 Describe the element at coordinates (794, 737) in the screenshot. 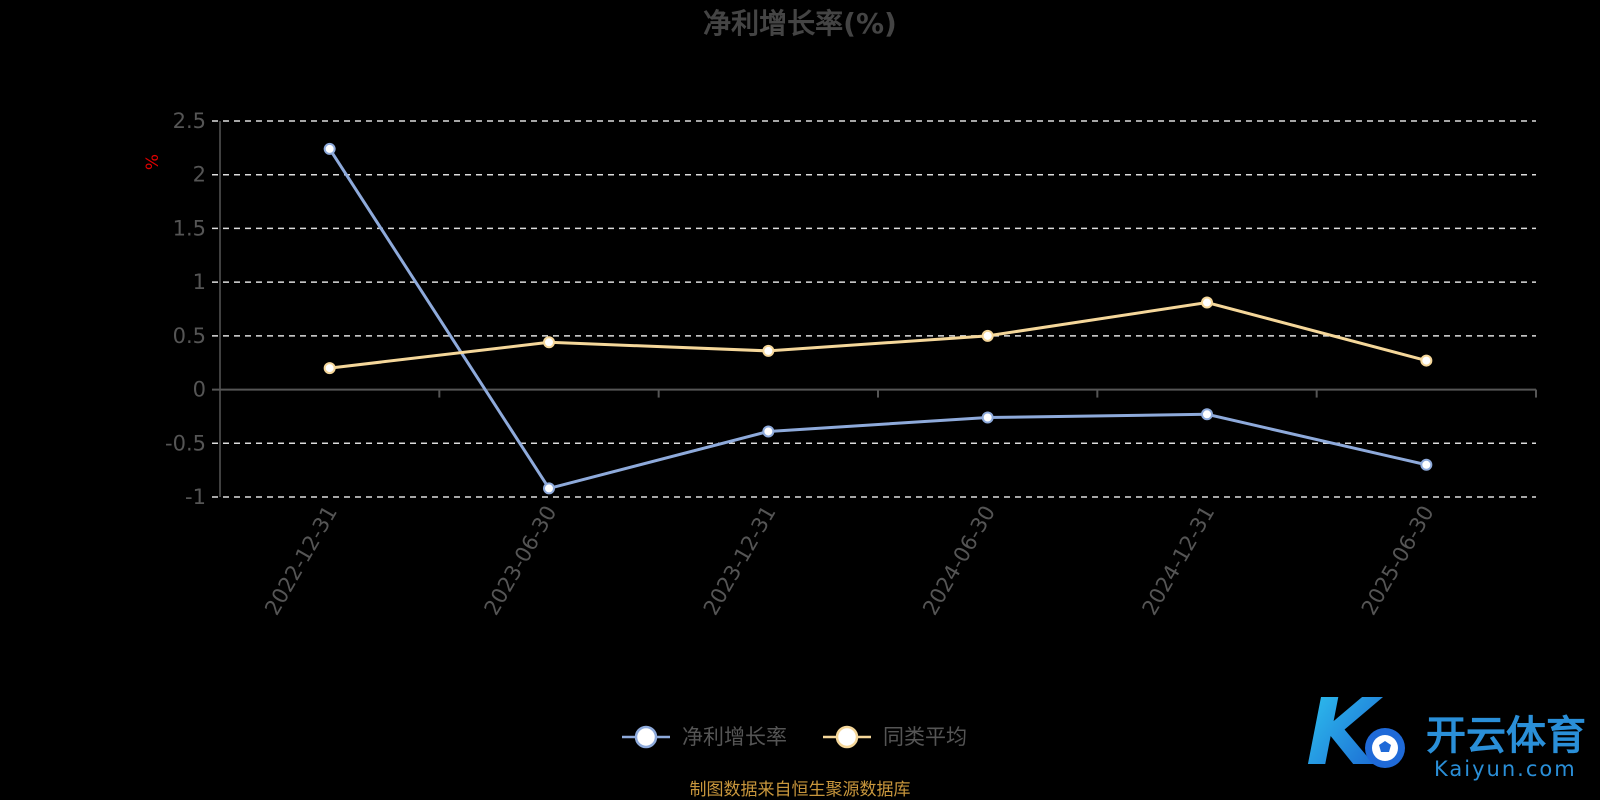

I see `legend: 净利增长率 同类平均` at that location.